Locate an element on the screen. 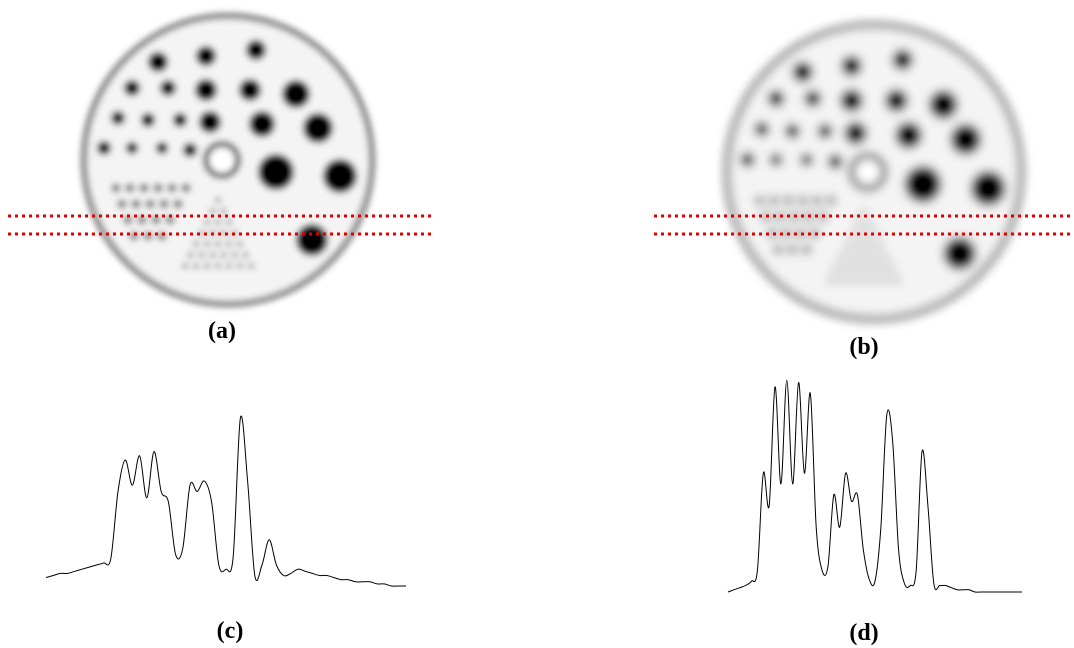 This screenshot has height=648, width=1074. profile-chart-d is located at coordinates (874, 486).